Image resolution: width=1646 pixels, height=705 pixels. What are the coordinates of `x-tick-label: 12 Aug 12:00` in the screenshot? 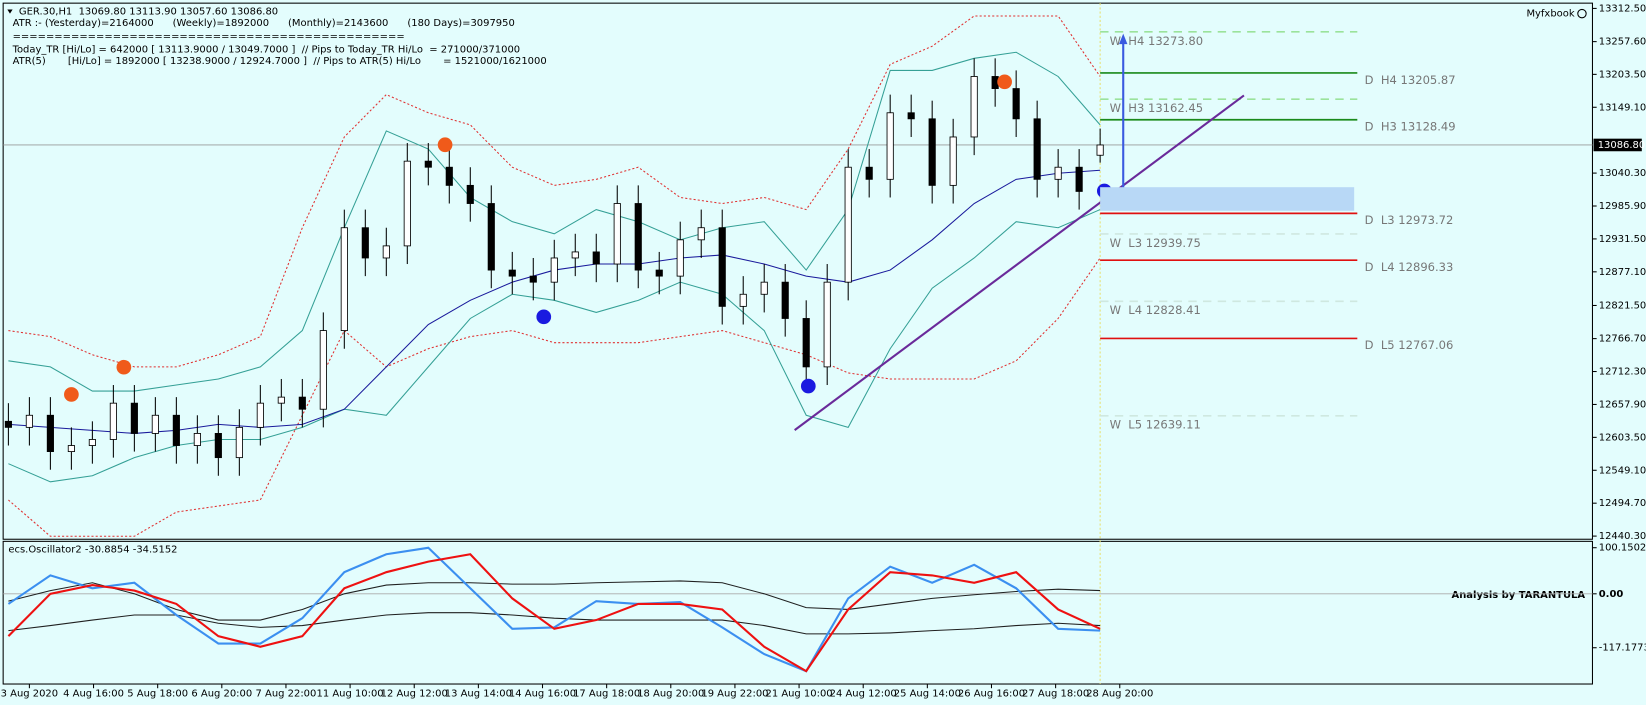 It's located at (414, 693).